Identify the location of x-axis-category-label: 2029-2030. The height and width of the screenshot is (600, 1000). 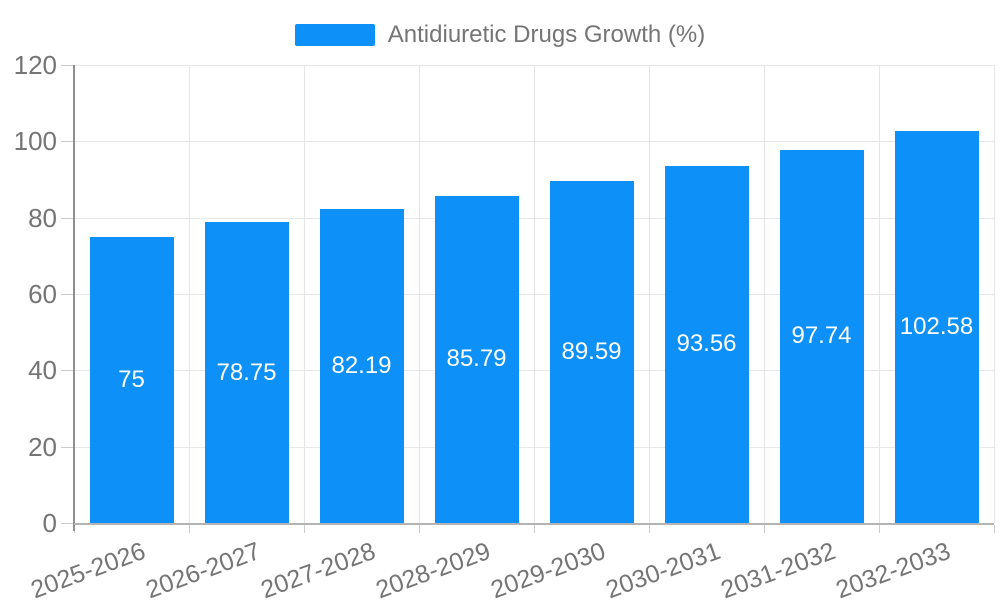
(548, 568).